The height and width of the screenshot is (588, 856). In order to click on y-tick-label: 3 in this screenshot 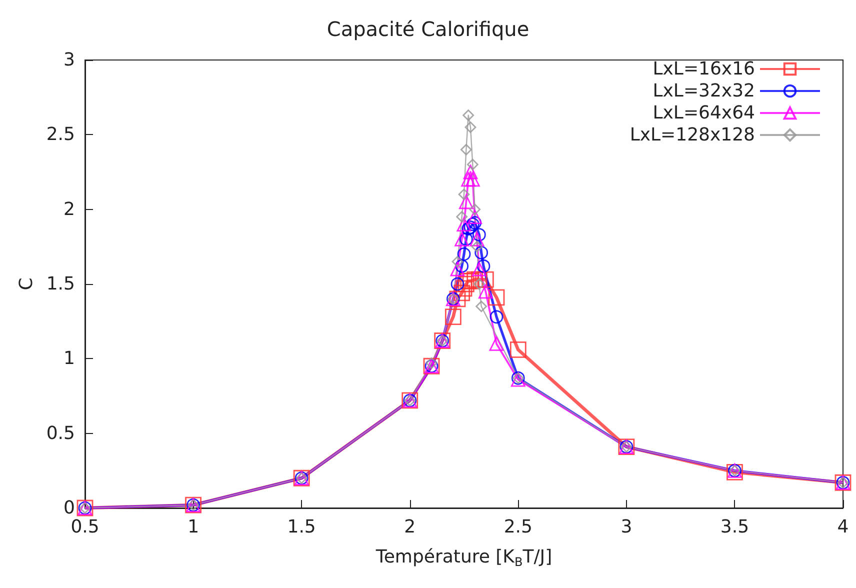, I will do `click(69, 60)`.